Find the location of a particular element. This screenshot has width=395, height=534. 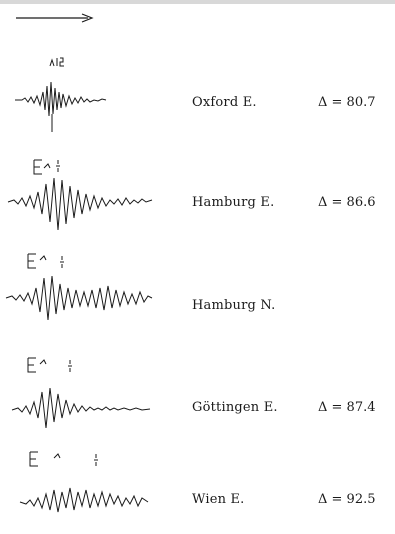

seismogram-trace-goettingen-e is located at coordinates (87, 395).